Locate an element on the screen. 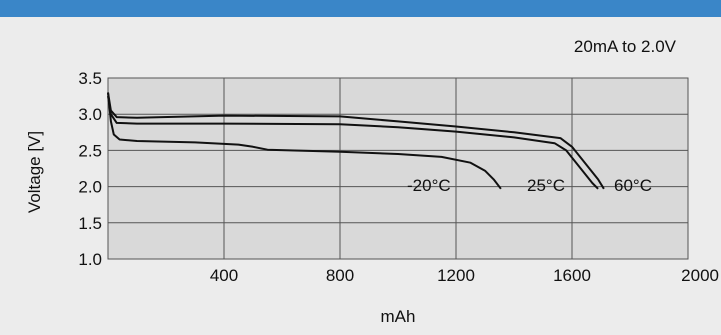 This screenshot has width=721, height=335. chart-annotation: 20mA to 2.0V is located at coordinates (625, 46).